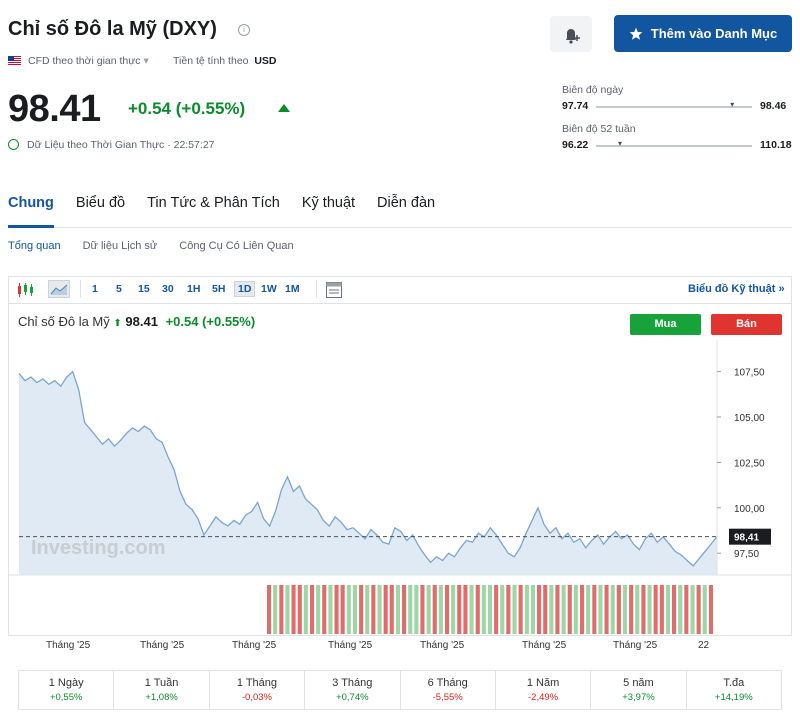  What do you see at coordinates (749, 463) in the screenshot?
I see `y-tick-label: 102,50` at bounding box center [749, 463].